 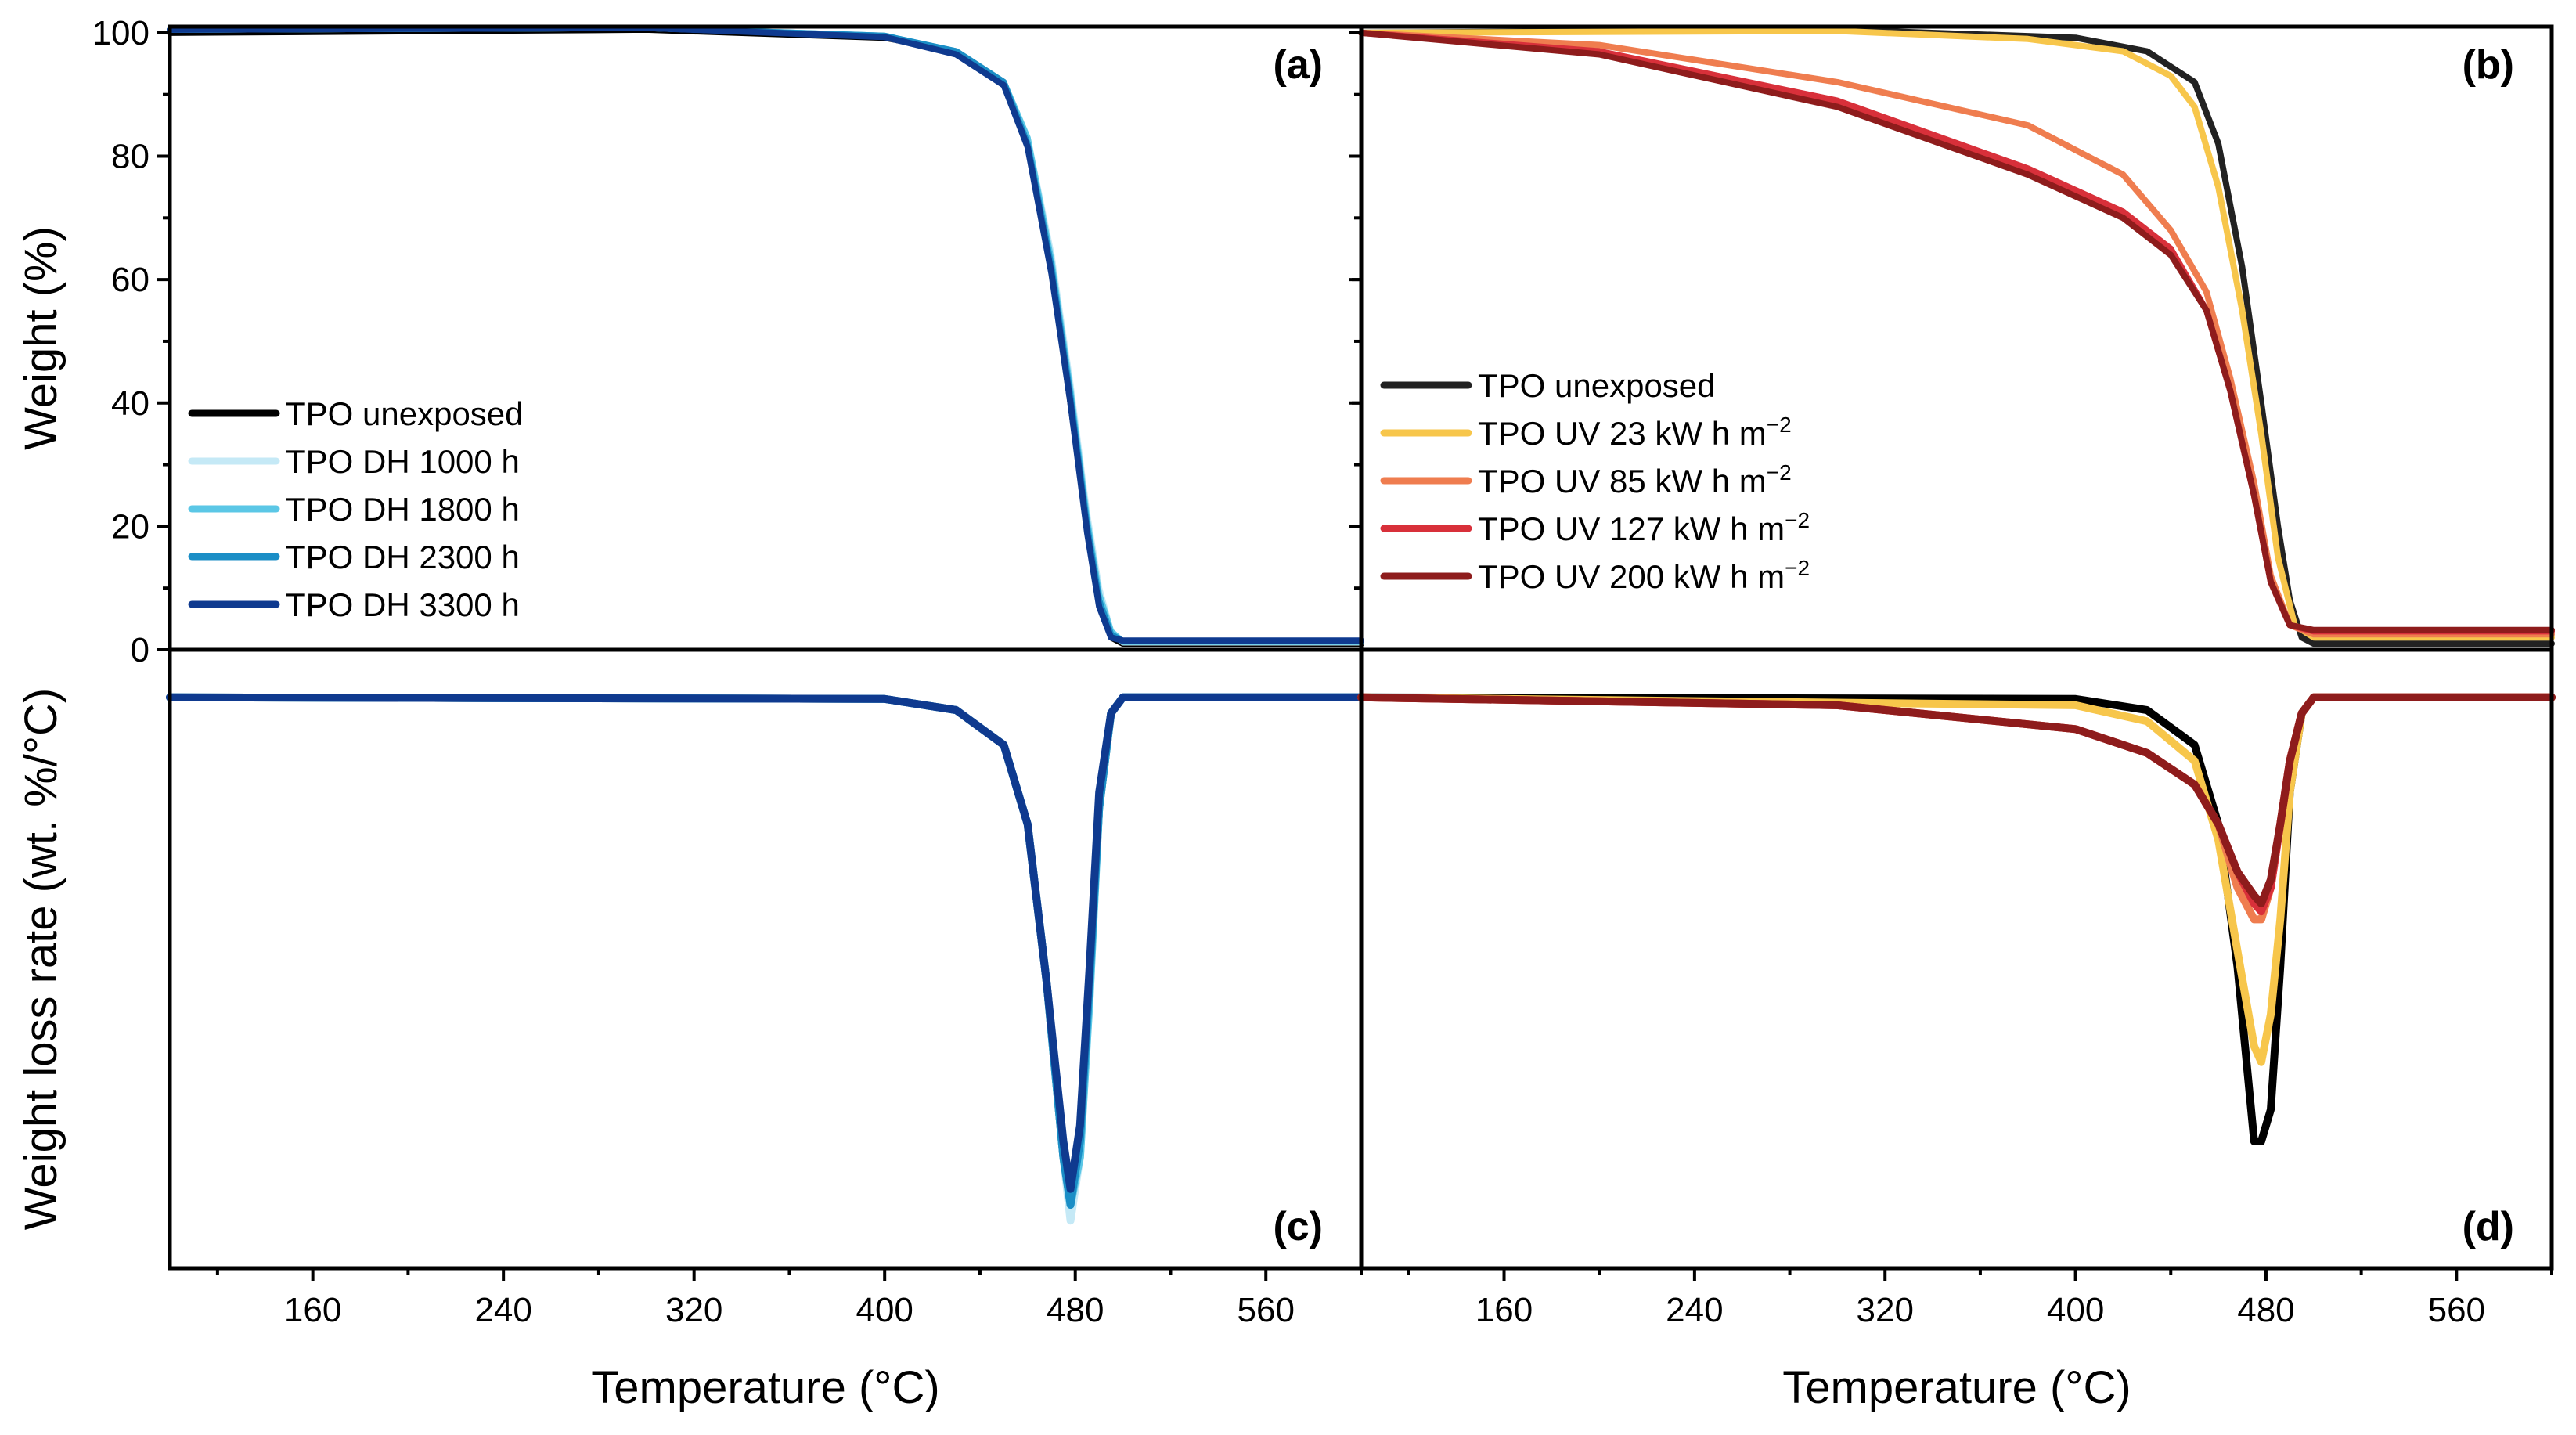 What do you see at coordinates (1635, 432) in the screenshot?
I see `legend-label: TPO UV 23 kW h m−2` at bounding box center [1635, 432].